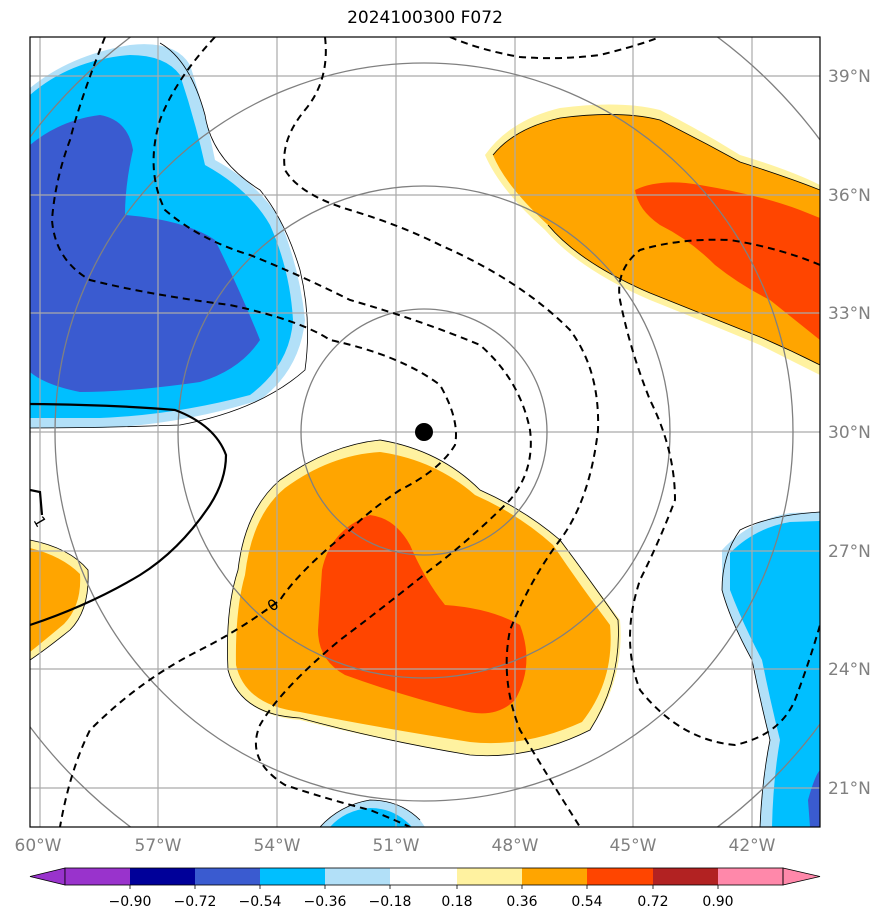 The width and height of the screenshot is (890, 924). What do you see at coordinates (521, 902) in the screenshot?
I see `colorbar-tick-label: 0.36` at bounding box center [521, 902].